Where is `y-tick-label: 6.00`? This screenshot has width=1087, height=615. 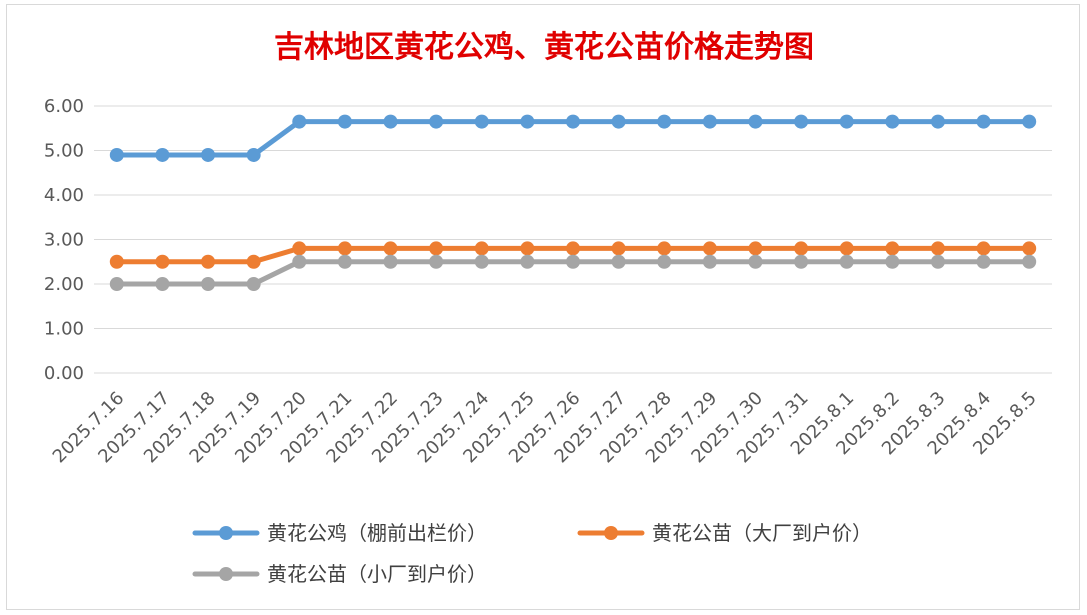
y-tick-label: 6.00 is located at coordinates (64, 106).